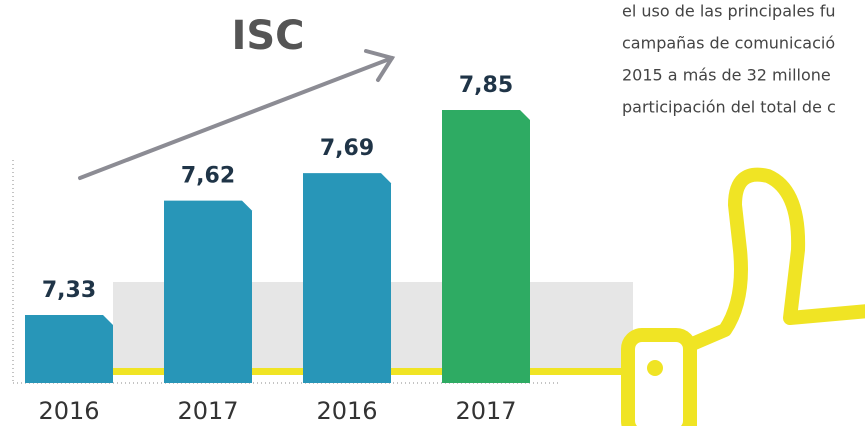  I want to click on chart-title: ISC, so click(267, 36).